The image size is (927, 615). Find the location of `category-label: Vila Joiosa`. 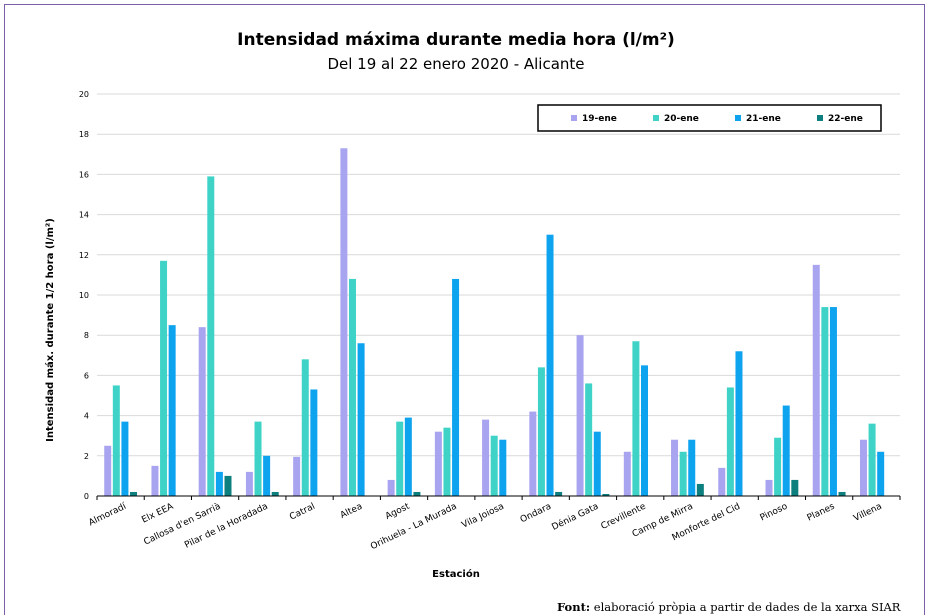

category-label: Vila Joiosa is located at coordinates (482, 516).